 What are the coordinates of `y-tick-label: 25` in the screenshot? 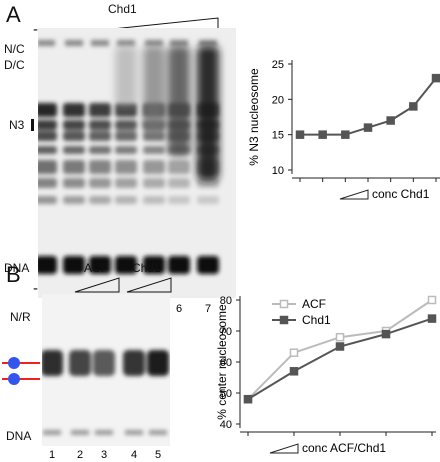 It's located at (278, 65).